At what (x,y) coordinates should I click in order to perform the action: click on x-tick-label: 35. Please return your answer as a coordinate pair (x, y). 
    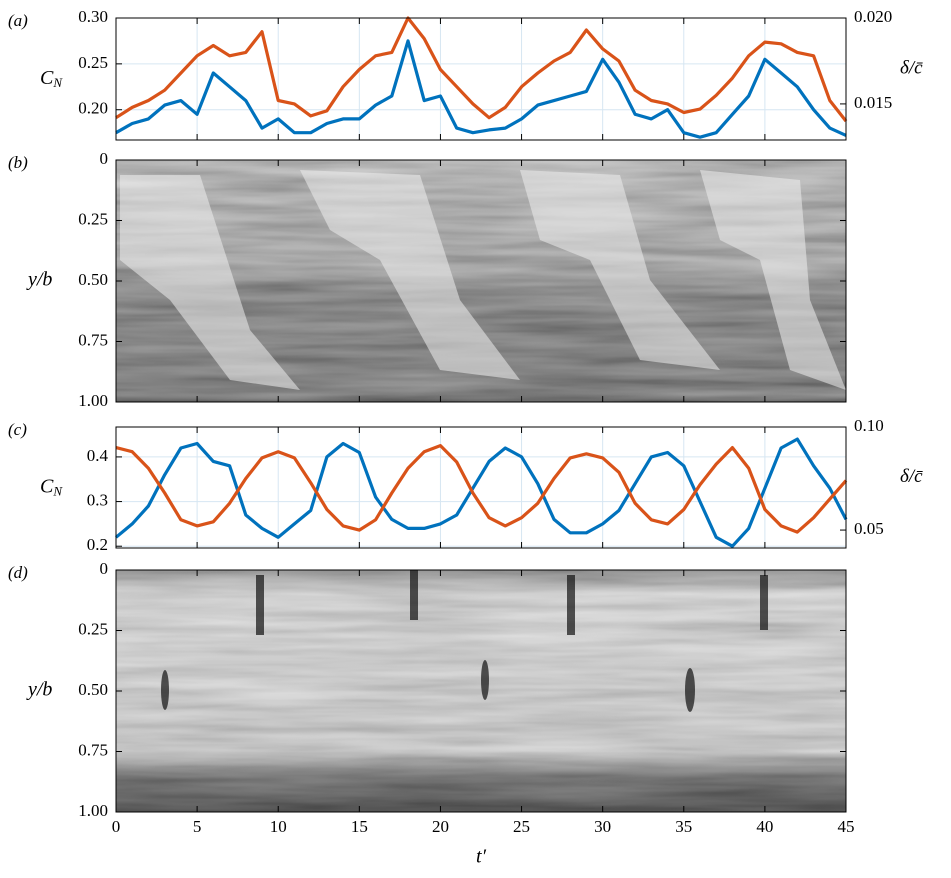
    Looking at the image, I should click on (683, 826).